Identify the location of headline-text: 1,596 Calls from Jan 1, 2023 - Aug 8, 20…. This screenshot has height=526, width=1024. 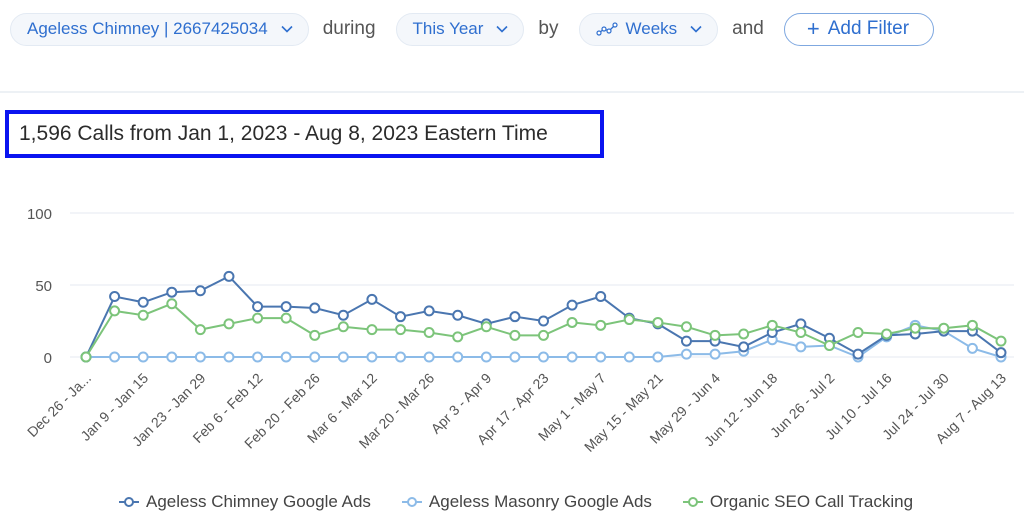
(283, 133).